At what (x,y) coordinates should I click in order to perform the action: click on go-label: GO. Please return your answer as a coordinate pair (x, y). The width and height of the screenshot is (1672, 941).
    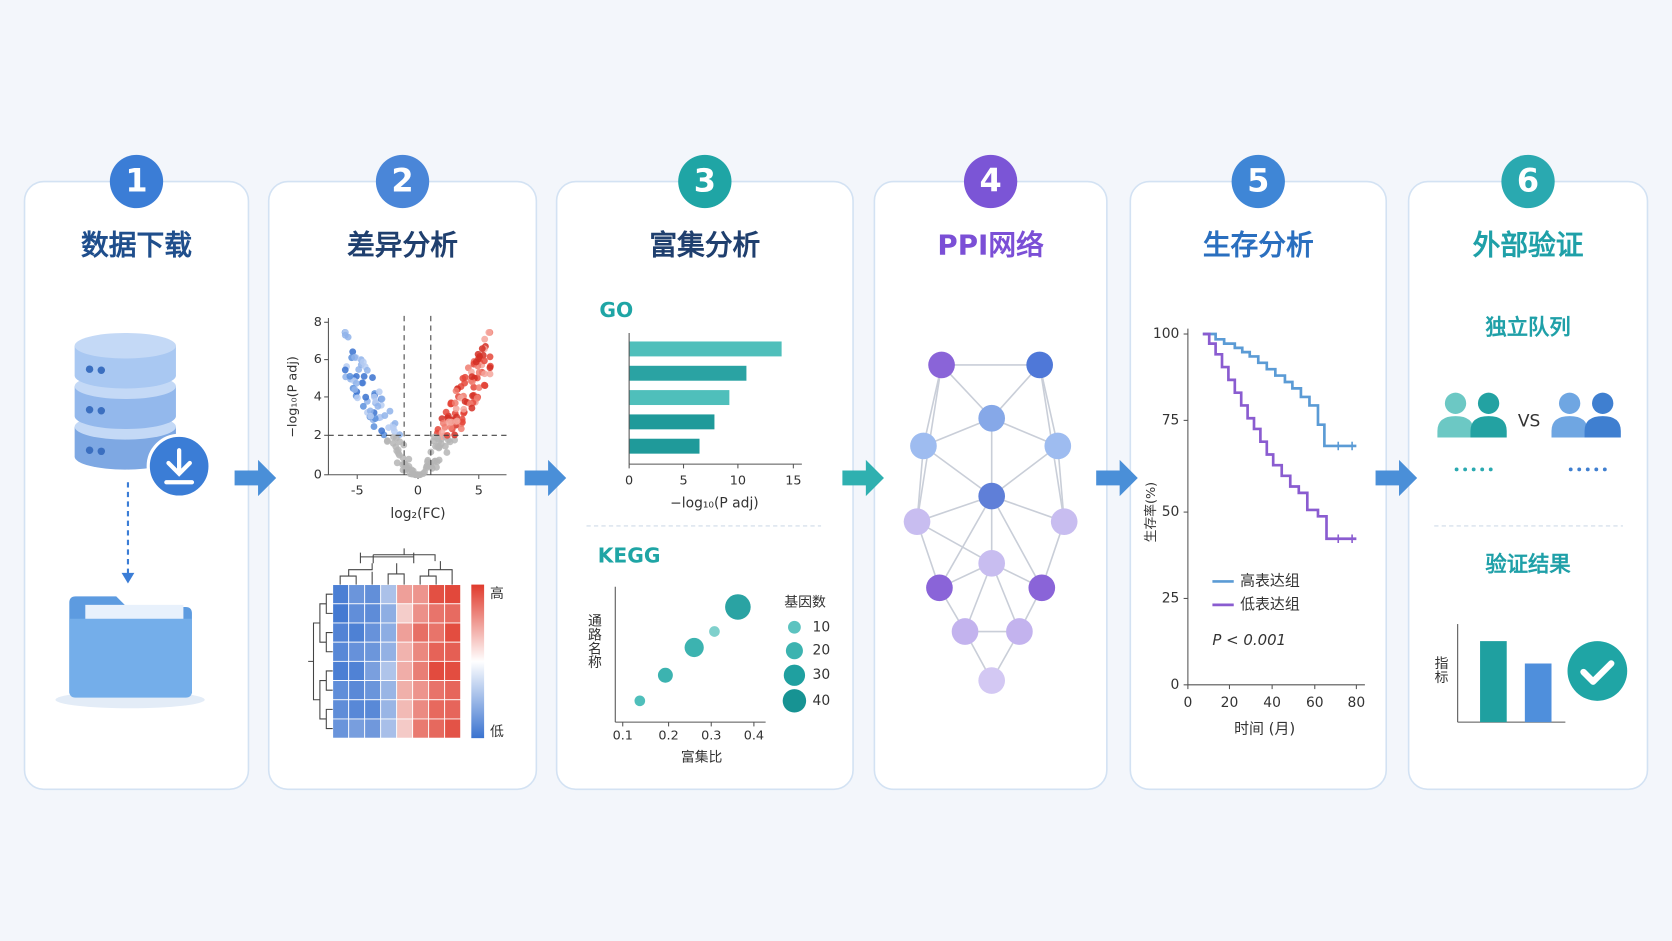
    Looking at the image, I should click on (616, 310).